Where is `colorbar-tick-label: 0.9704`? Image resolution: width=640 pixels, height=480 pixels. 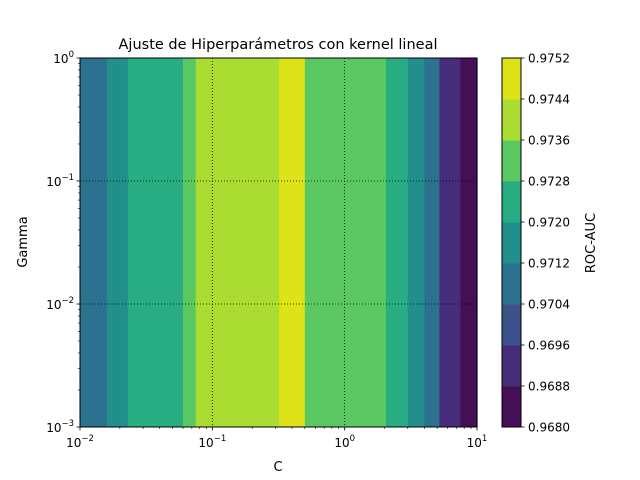
colorbar-tick-label: 0.9704 is located at coordinates (549, 305).